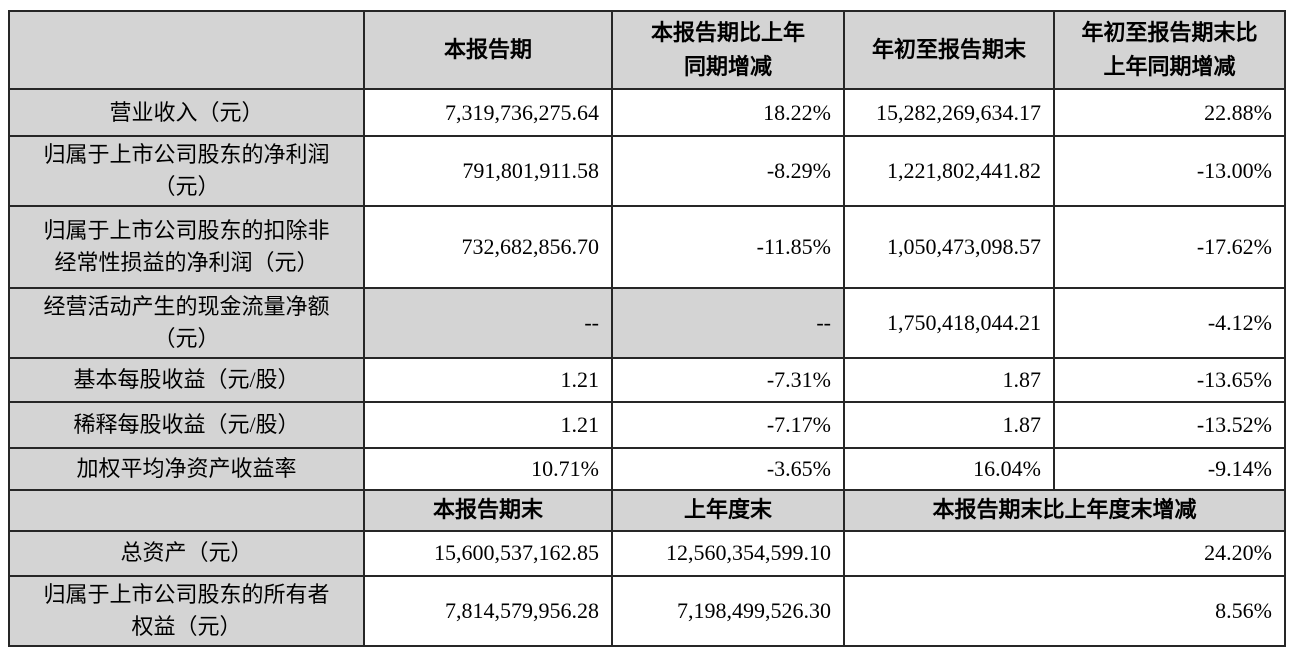 The width and height of the screenshot is (1290, 658). Describe the element at coordinates (1064, 553) in the screenshot. I see `row-total-assets-change: 24.20%` at that location.